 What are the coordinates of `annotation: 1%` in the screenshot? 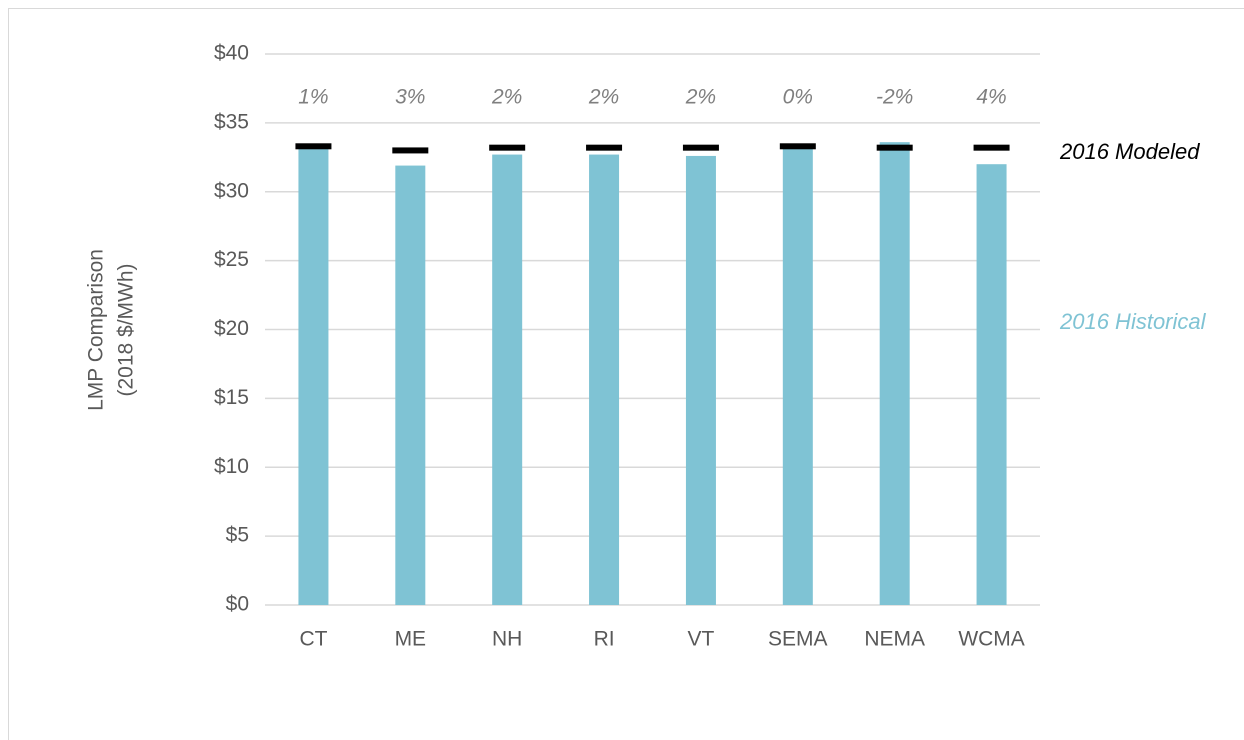 It's located at (313, 97).